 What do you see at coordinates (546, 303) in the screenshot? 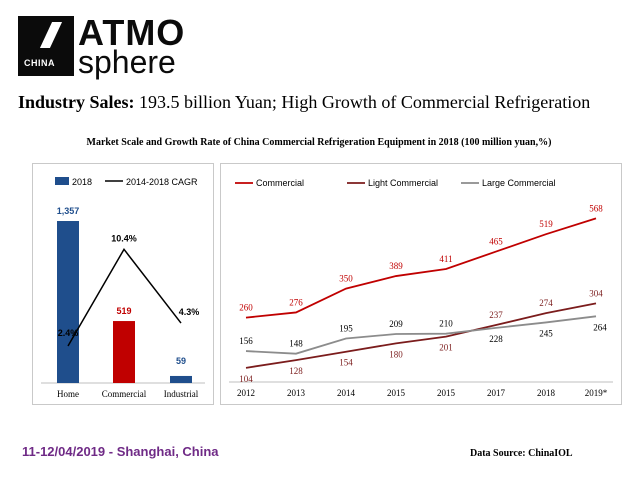
I see `data-label: 274` at bounding box center [546, 303].